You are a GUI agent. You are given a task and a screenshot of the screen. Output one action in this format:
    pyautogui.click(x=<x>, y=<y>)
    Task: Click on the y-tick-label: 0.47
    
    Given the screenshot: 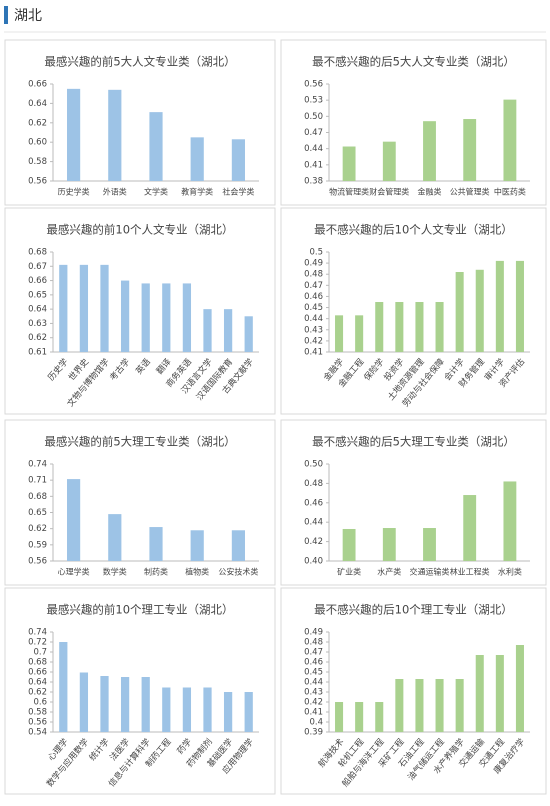 What is the action you would take?
    pyautogui.click(x=313, y=286)
    